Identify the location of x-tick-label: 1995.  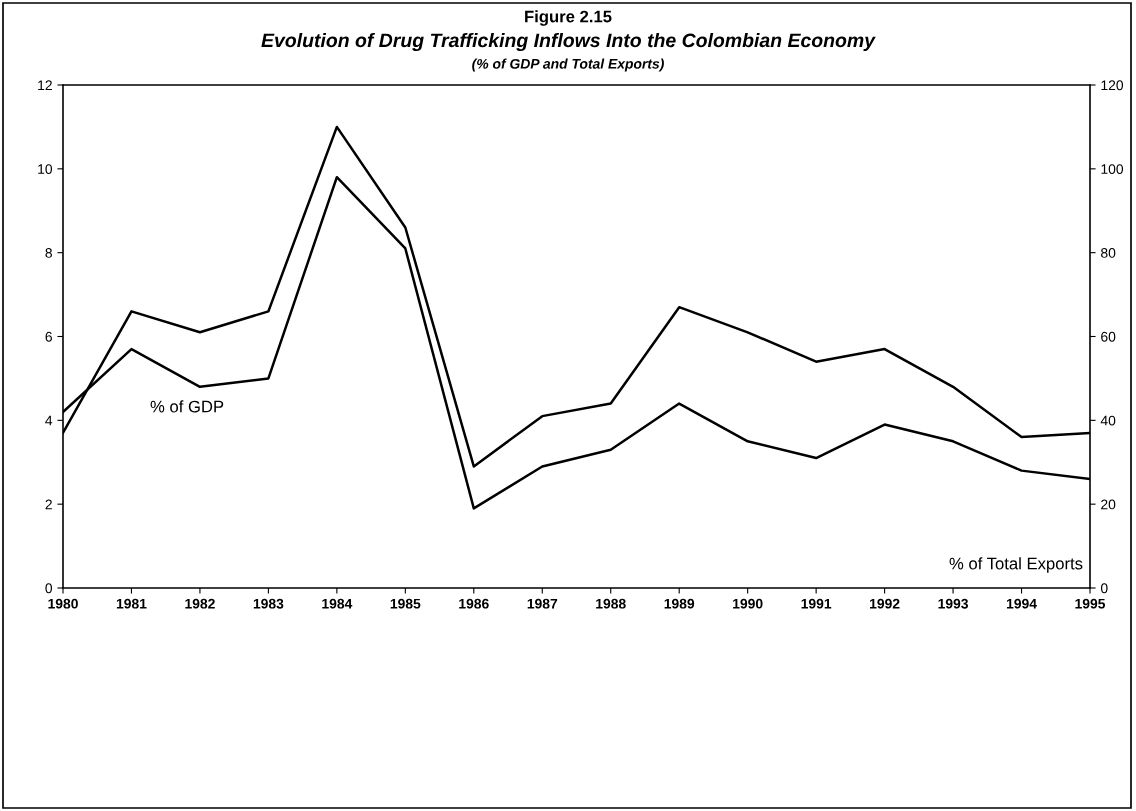
(1090, 603).